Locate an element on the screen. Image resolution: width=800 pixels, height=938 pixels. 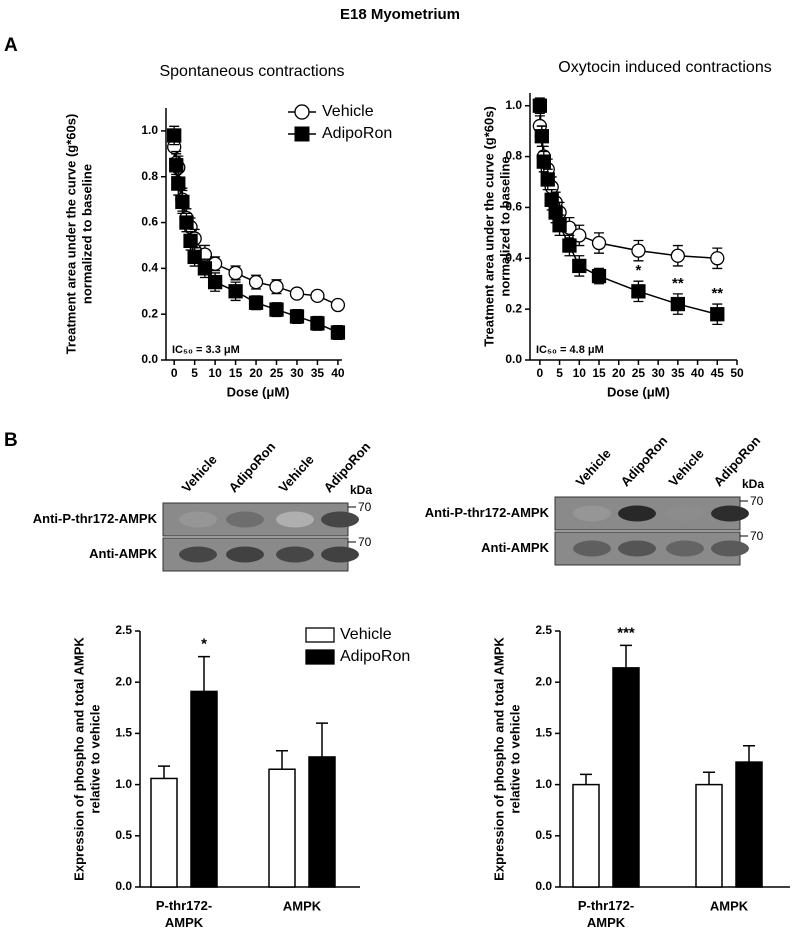
y-tick-label: 0.4 is located at coordinates (513, 257).